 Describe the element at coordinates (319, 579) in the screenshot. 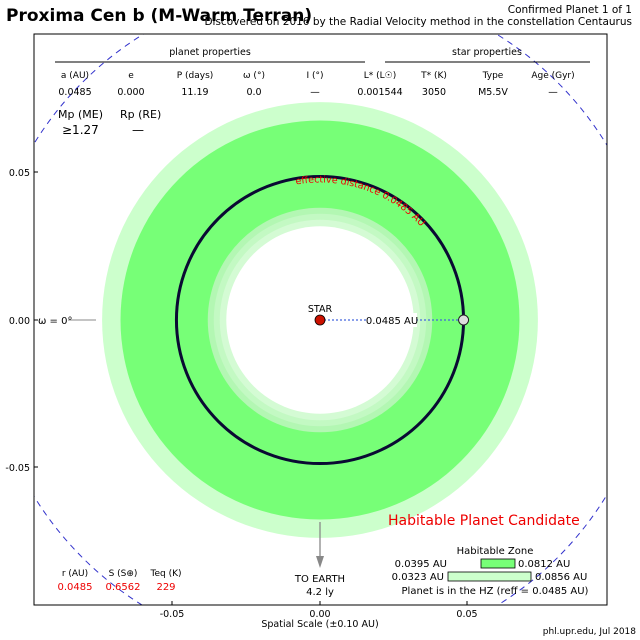

I see `to-earth-label: TO EARTH` at that location.